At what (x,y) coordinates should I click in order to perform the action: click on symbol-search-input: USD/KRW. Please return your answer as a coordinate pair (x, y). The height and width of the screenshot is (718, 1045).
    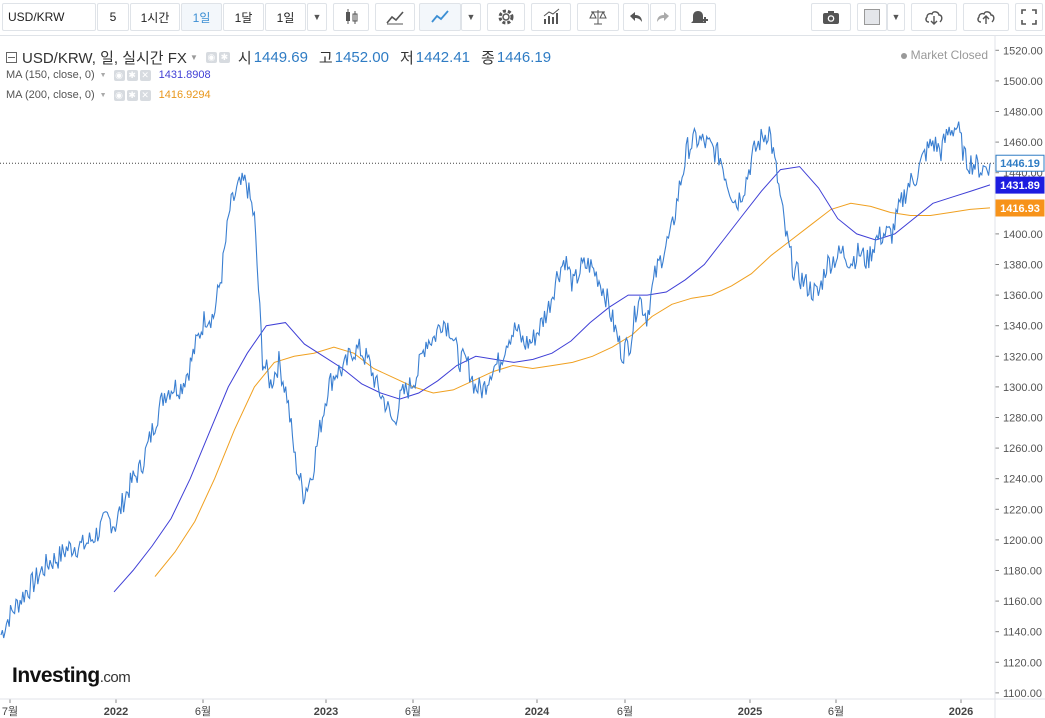
    Looking at the image, I should click on (49, 17).